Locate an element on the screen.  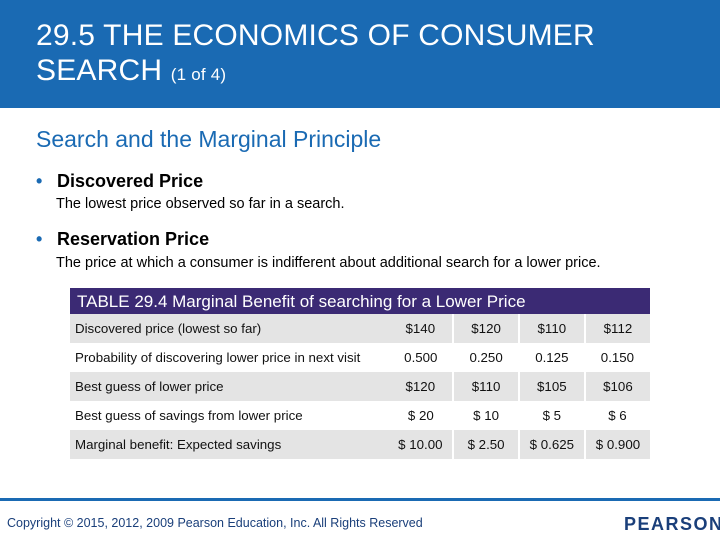
bullet-term: Discovered Price is located at coordinates (130, 181).